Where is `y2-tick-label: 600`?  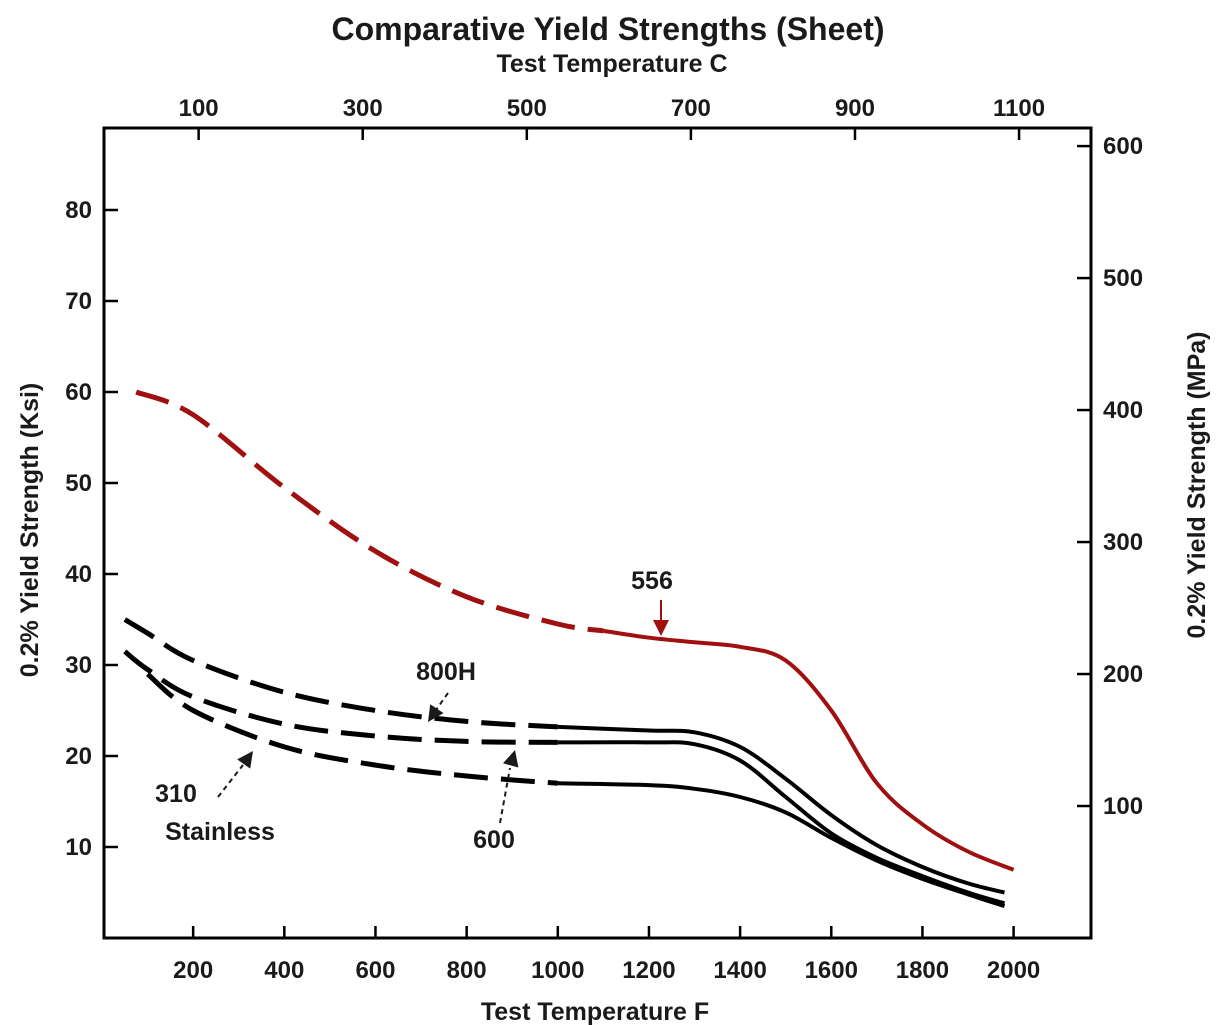 y2-tick-label: 600 is located at coordinates (1123, 146).